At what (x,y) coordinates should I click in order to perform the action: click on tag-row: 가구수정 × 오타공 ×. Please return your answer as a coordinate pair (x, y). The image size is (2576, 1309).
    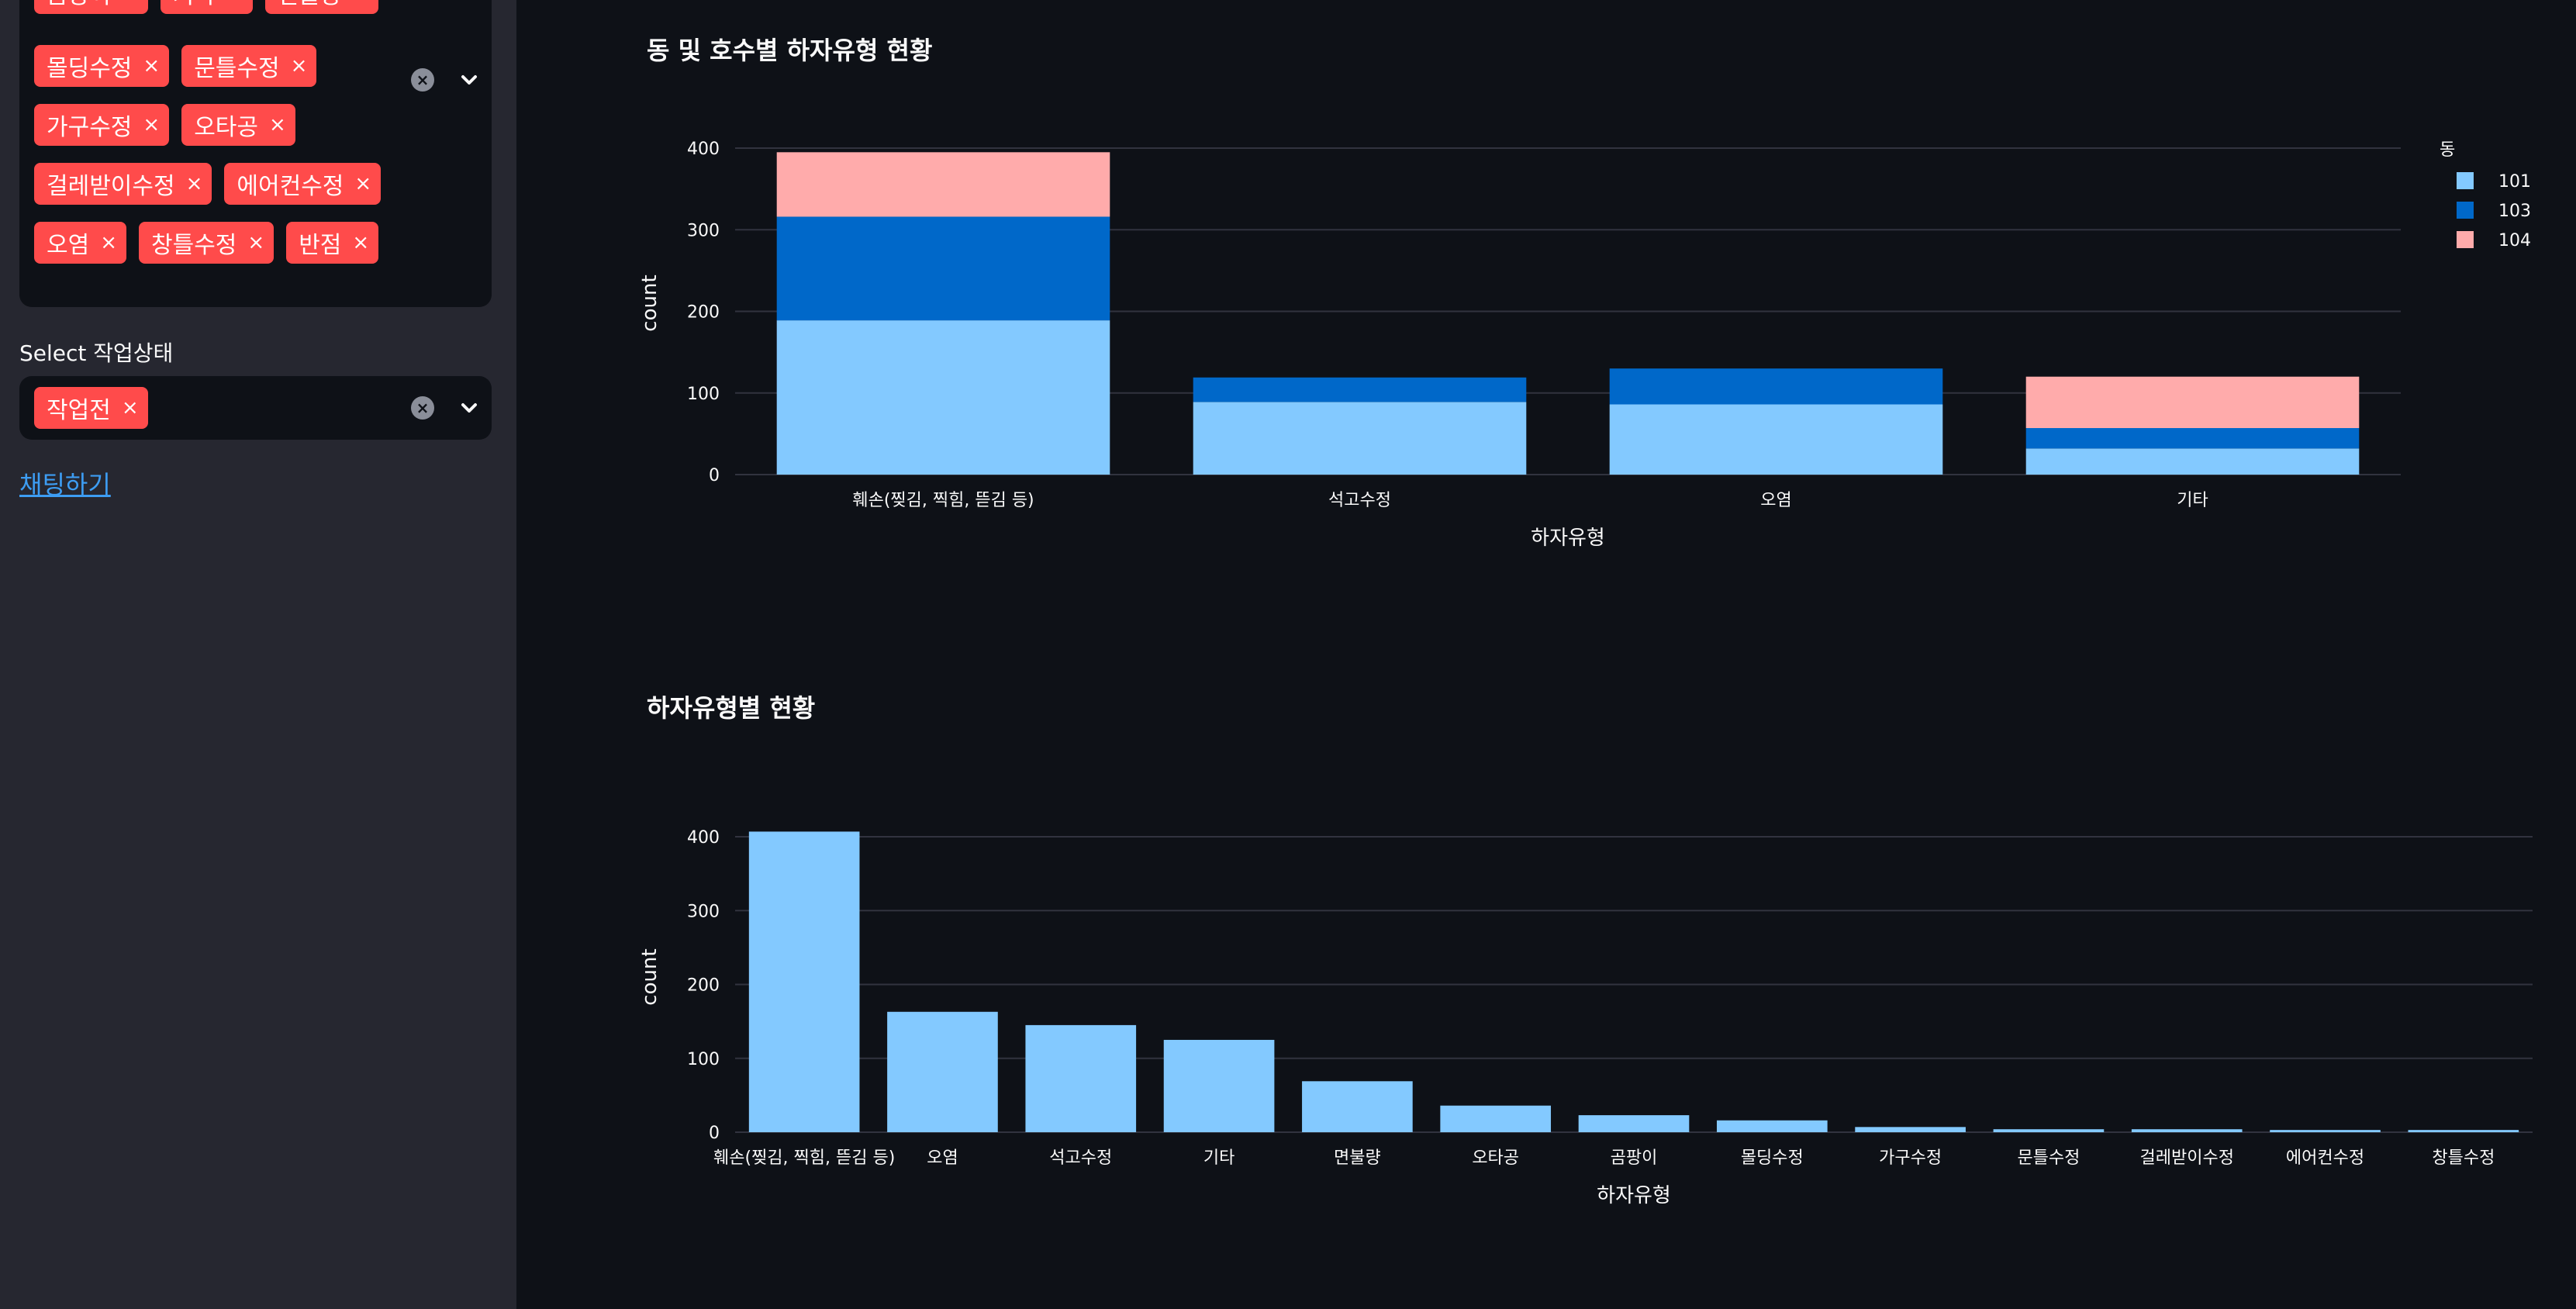
    Looking at the image, I should click on (165, 125).